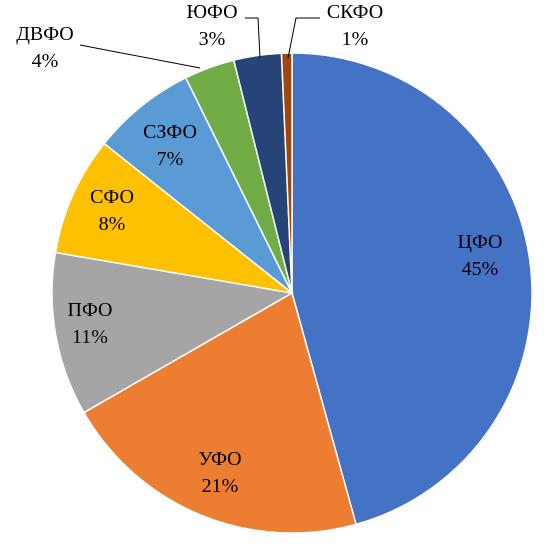 Image resolution: width=554 pixels, height=547 pixels. I want to click on leader-lines, so click(199, 43).